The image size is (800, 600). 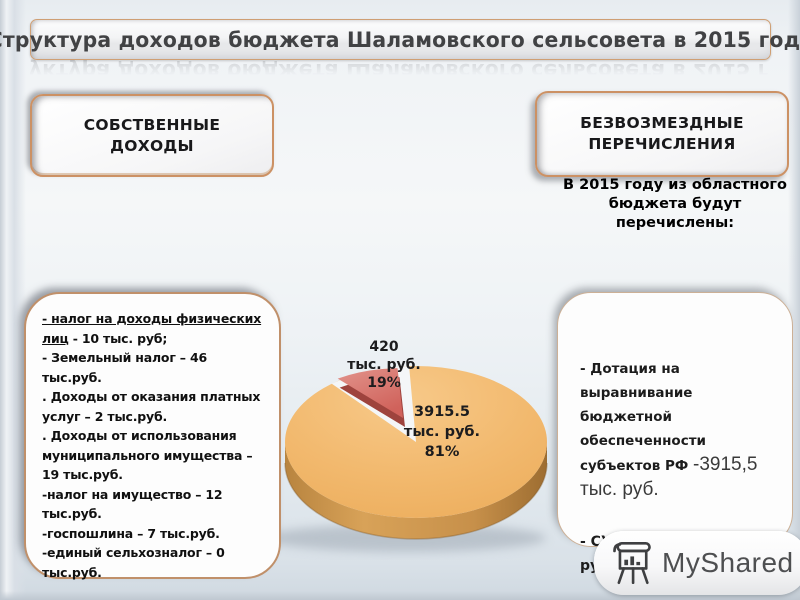 What do you see at coordinates (416, 501) in the screenshot?
I see `pie-bottom-rim` at bounding box center [416, 501].